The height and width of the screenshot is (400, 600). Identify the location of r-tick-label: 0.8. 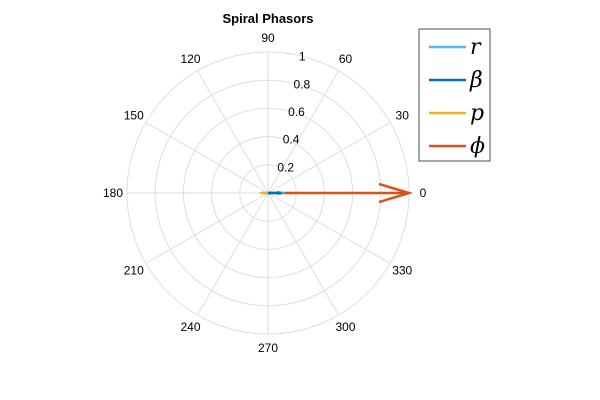
(302, 84).